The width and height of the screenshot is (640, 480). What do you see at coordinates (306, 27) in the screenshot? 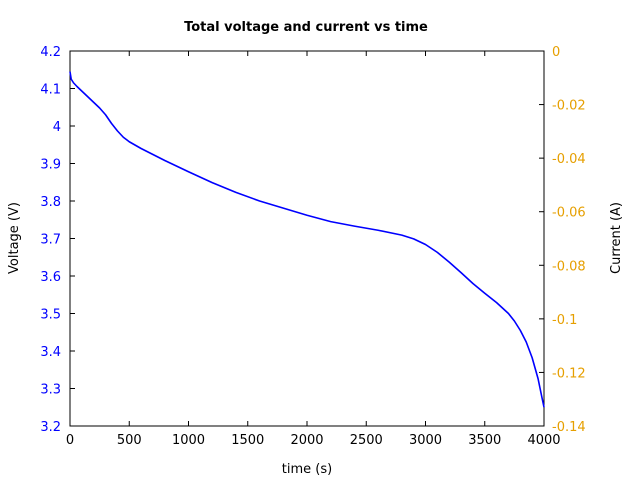
I see `chart-title: Total voltage and current vs time` at bounding box center [306, 27].